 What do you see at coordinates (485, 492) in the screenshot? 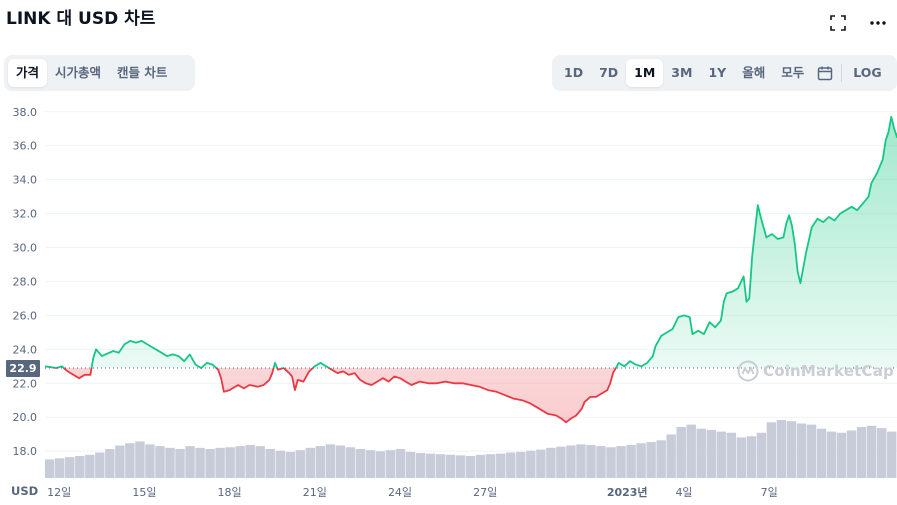
I see `x-tick-label: 27일` at bounding box center [485, 492].